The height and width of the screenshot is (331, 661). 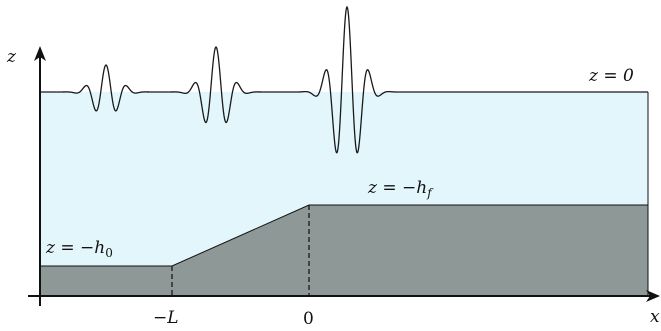 What do you see at coordinates (655, 317) in the screenshot?
I see `x-axis-label: x` at bounding box center [655, 317].